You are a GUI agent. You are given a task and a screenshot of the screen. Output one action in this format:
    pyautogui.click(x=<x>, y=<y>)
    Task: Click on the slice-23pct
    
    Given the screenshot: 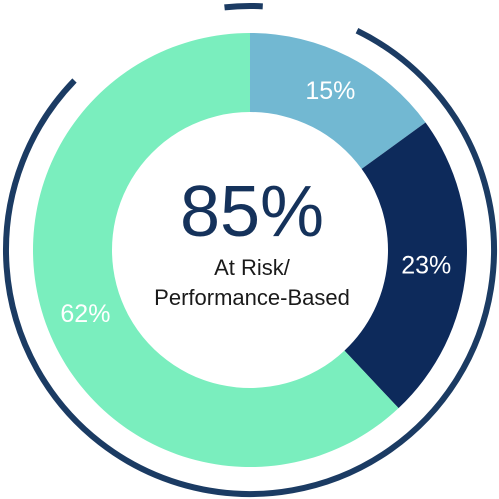 What is the action you would take?
    pyautogui.click(x=405, y=265)
    